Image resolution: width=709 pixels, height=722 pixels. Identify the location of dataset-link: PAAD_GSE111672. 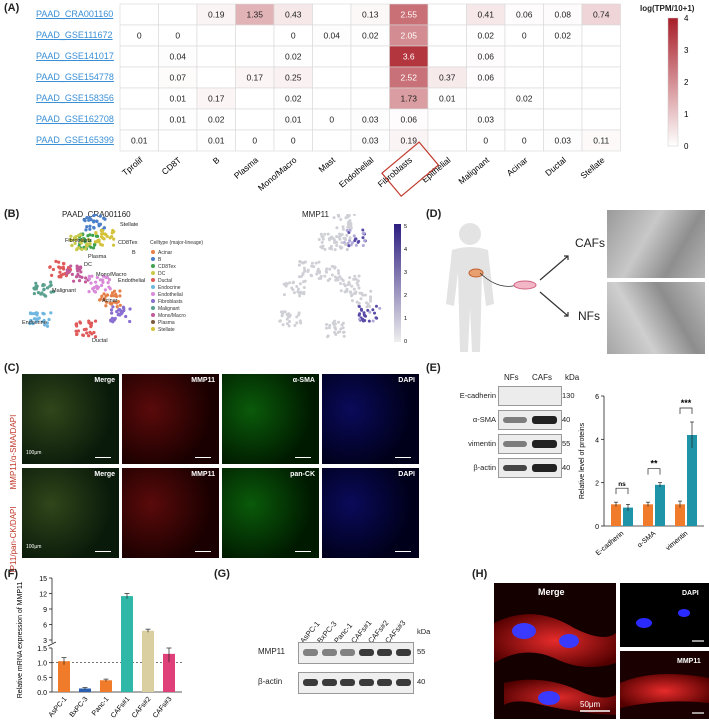
(74, 35).